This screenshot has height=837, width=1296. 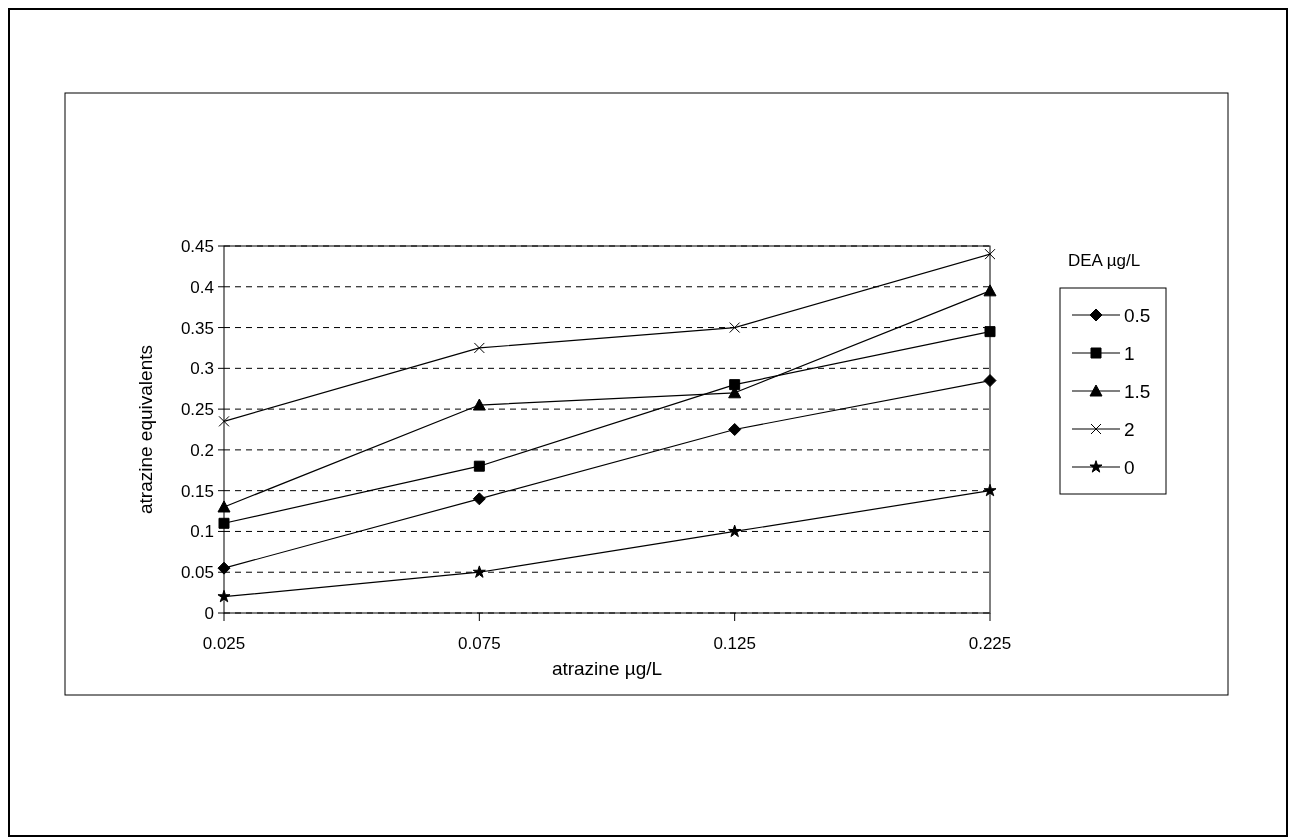 I want to click on y-tick-label: 0.1, so click(x=202, y=532).